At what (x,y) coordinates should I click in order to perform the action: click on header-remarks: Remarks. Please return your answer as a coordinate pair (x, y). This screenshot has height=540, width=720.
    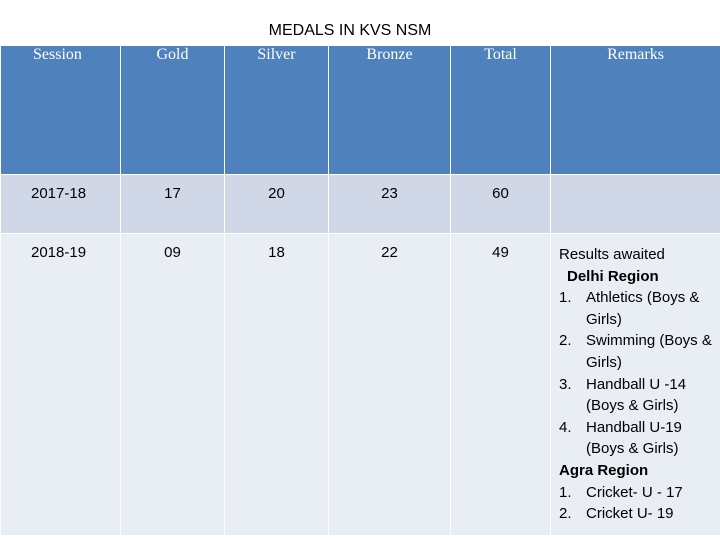
    Looking at the image, I should click on (635, 110).